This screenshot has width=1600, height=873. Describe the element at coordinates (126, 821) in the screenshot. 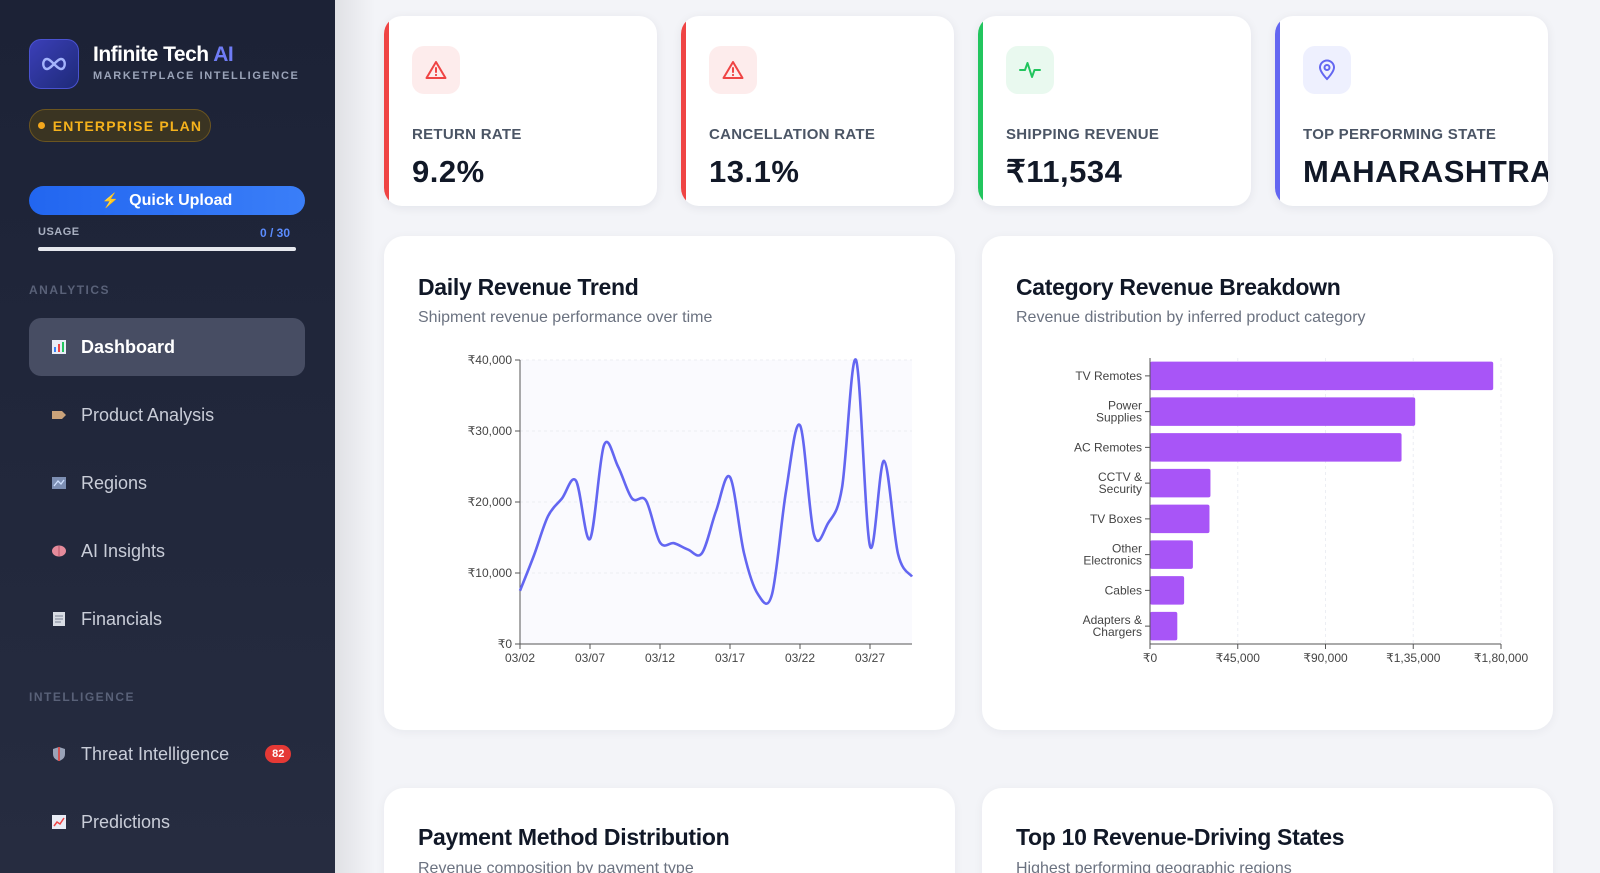

I see `nav-label: Predictions` at that location.